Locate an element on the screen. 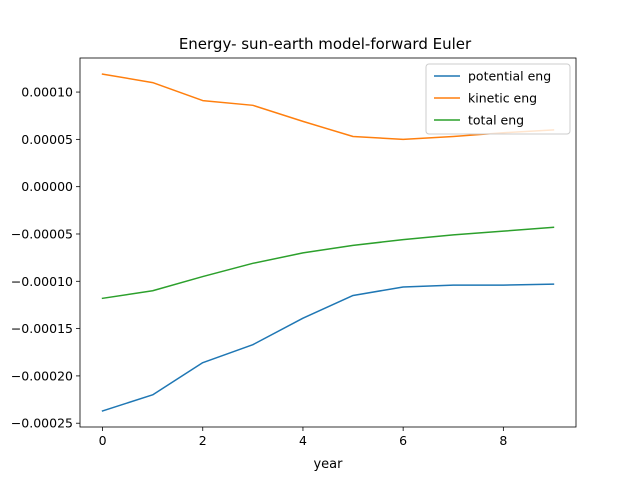 The image size is (640, 480). legend-box is located at coordinates (498, 99).